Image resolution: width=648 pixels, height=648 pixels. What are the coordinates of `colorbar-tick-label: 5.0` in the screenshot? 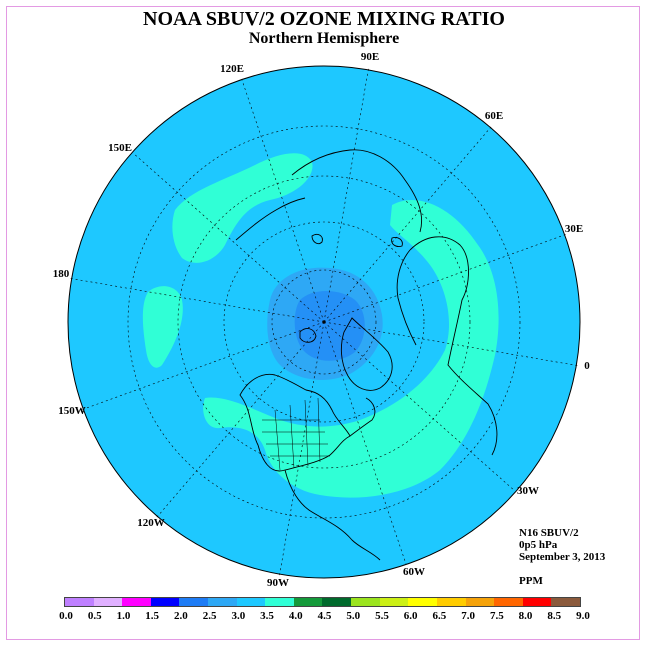 It's located at (353, 616).